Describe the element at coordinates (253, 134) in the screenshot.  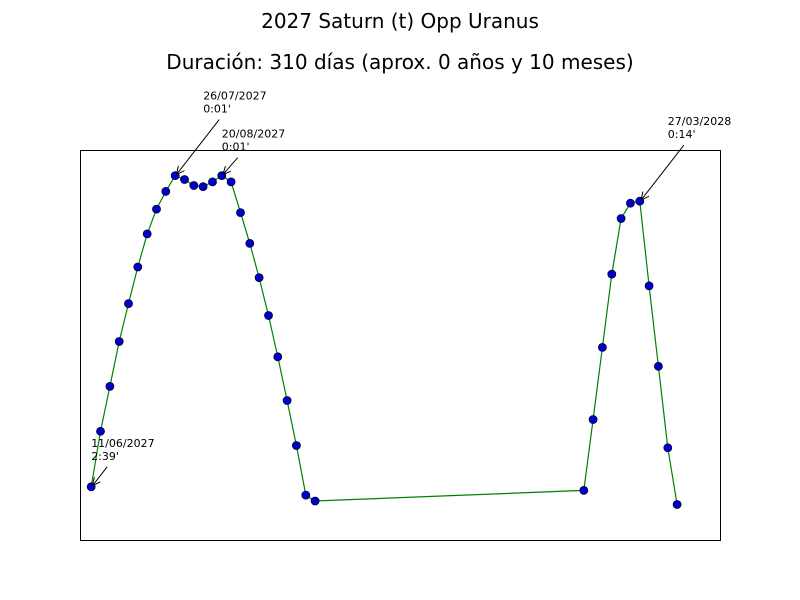
I see `annotation-date-2: 20/08/2027` at that location.